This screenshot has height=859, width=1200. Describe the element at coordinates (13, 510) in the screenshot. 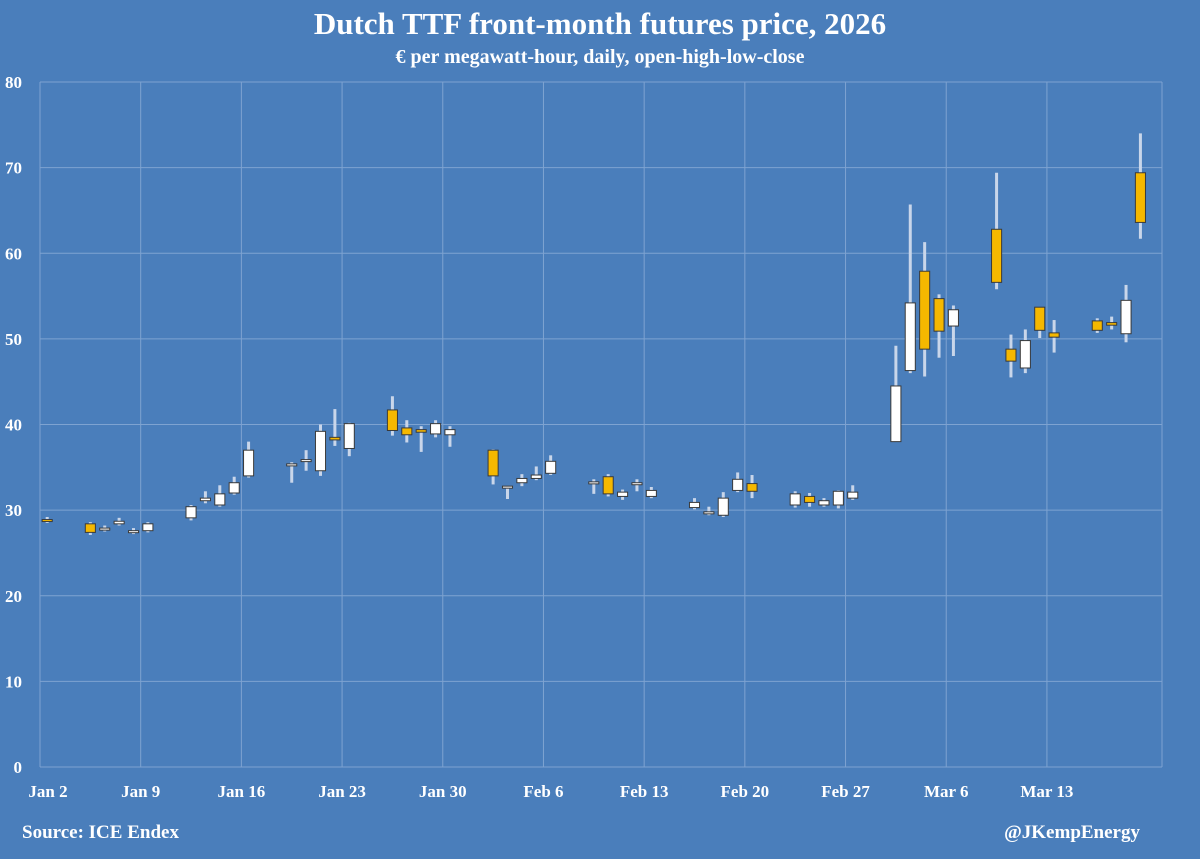

I see `y-tick-label: 30` at that location.